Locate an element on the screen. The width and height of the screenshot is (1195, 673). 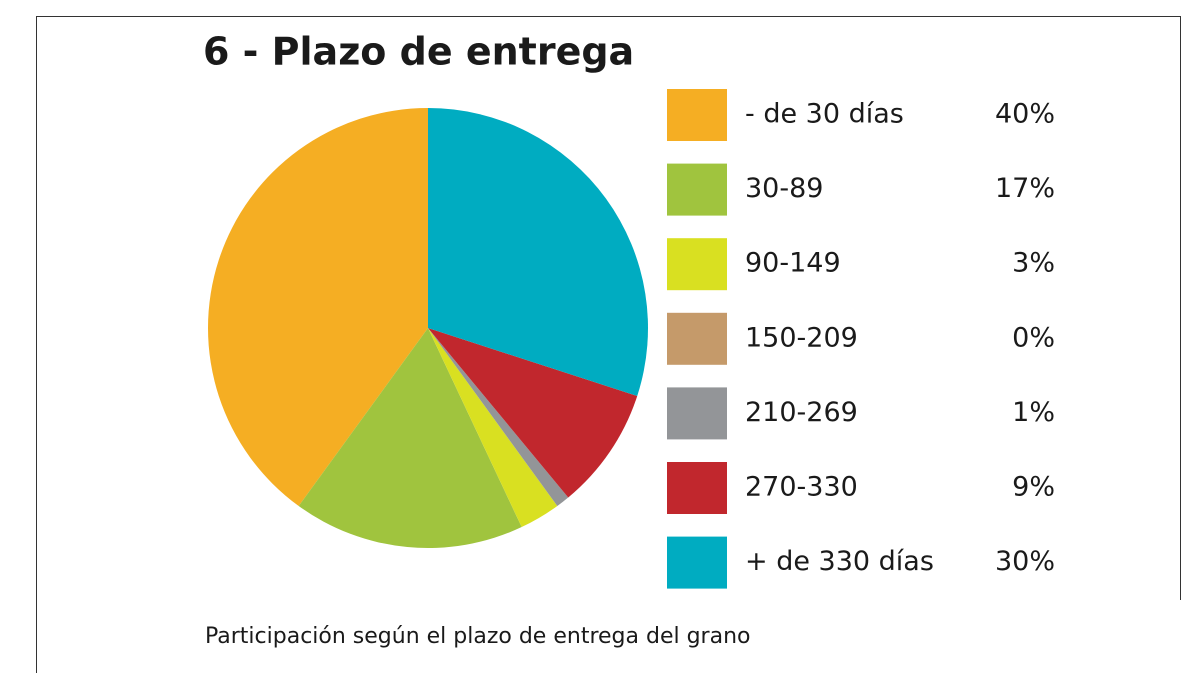
legend-label: 90-149 is located at coordinates (793, 263).